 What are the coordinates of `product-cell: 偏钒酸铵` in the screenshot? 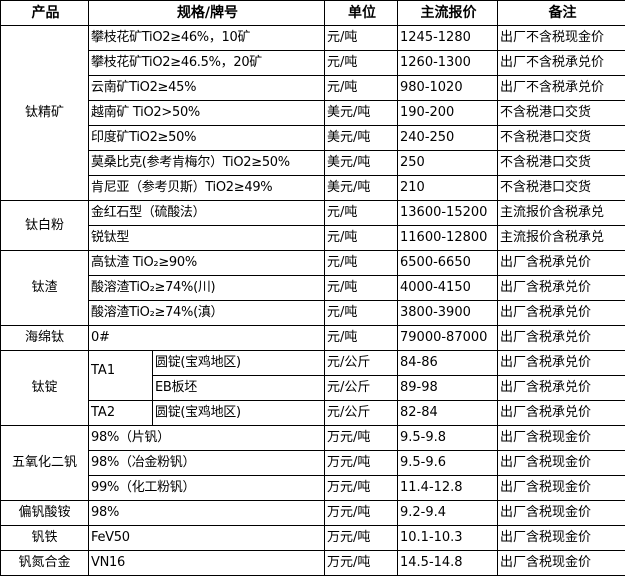 It's located at (44, 513).